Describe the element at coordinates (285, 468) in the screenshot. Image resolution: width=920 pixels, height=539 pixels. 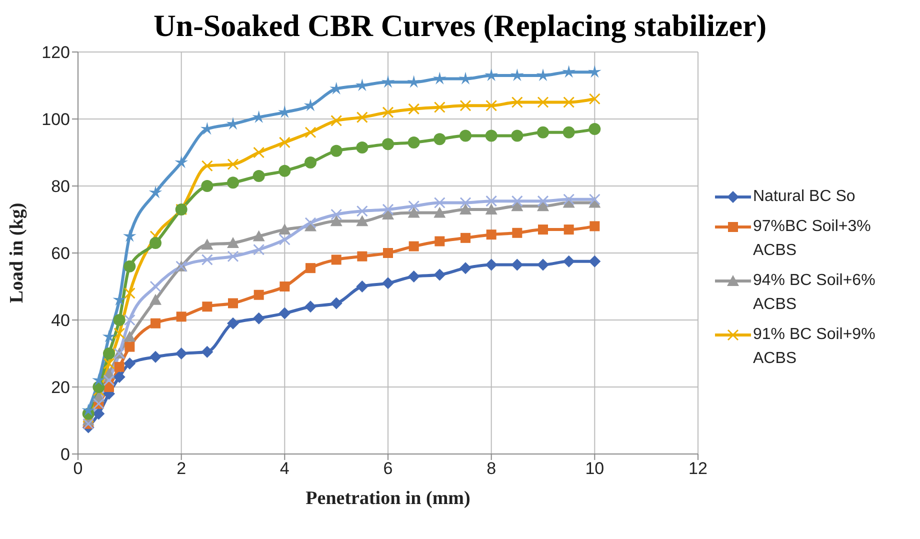
I see `x-tick-label: 4` at that location.